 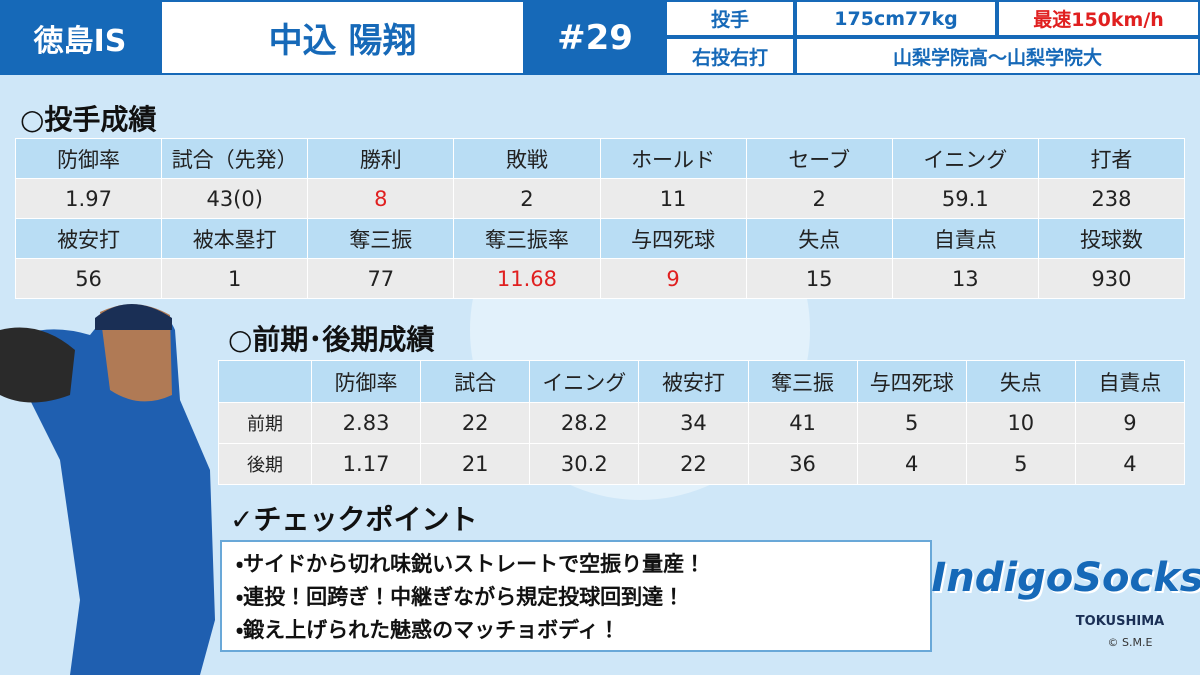 What do you see at coordinates (1111, 198) in the screenshot?
I see `stat-value: 238` at bounding box center [1111, 198].